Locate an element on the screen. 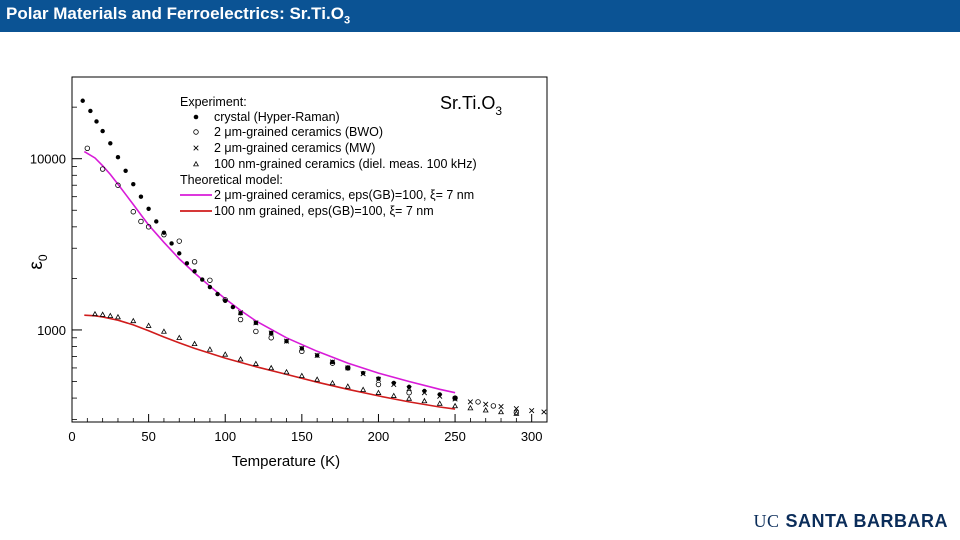  slide-title-subscript: 3 is located at coordinates (347, 20).